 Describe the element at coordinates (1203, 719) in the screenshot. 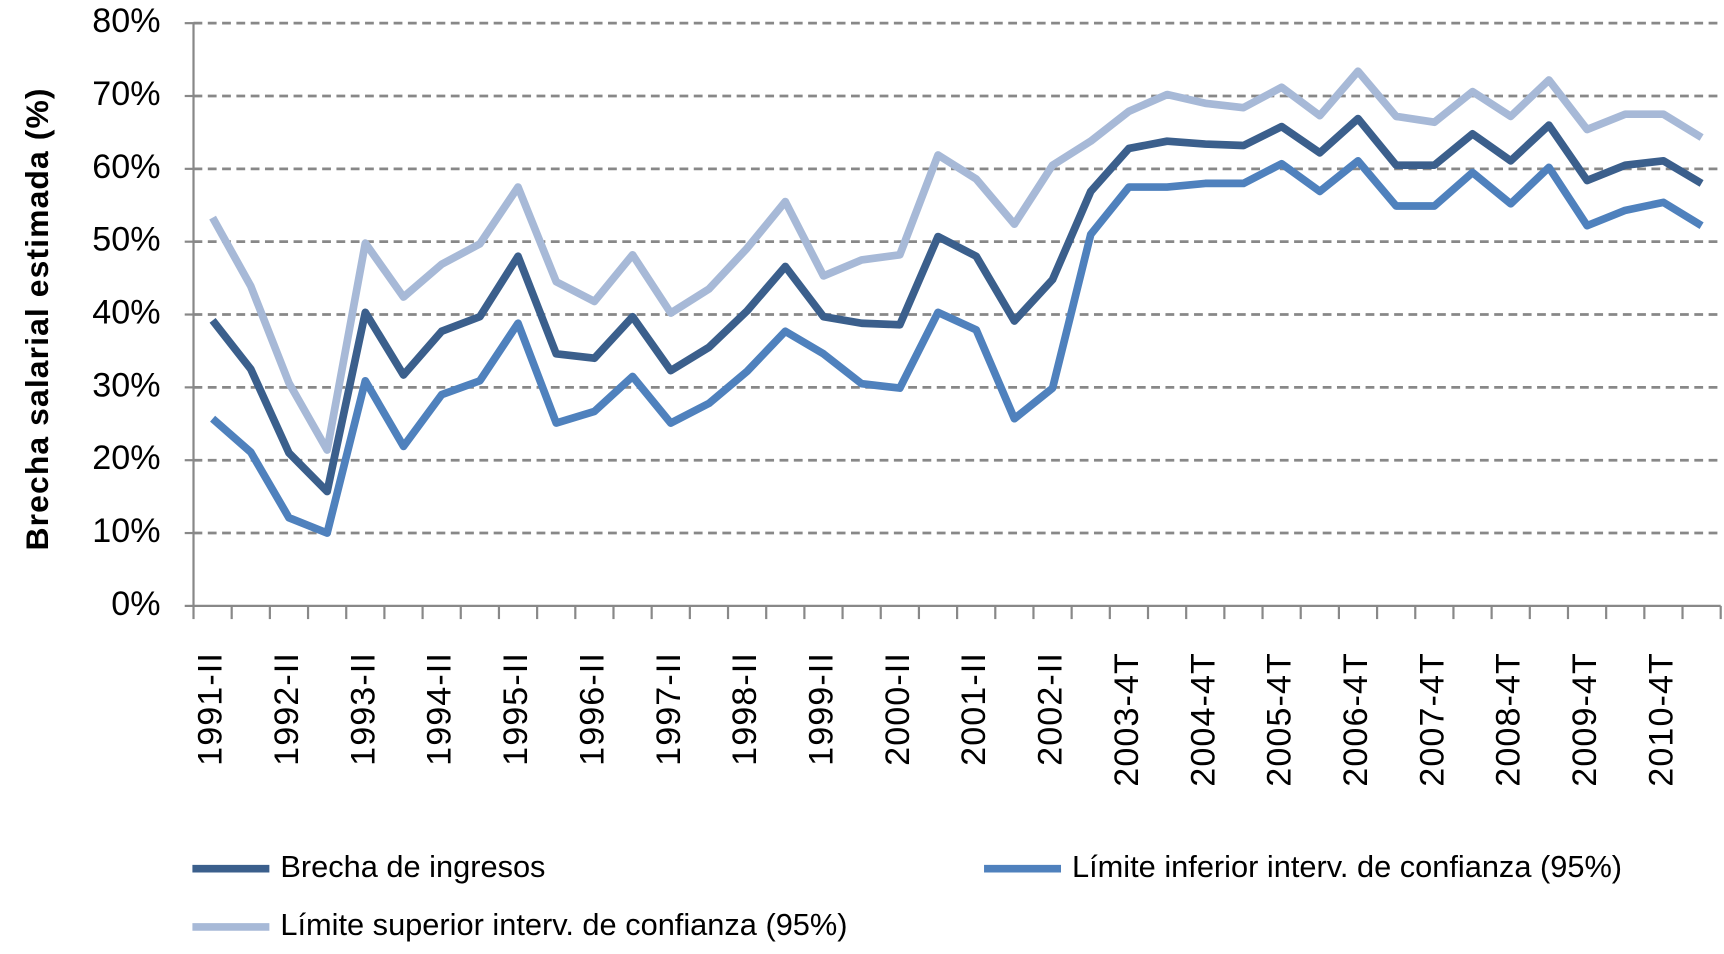

I see `x-tick-label: 2004-4T` at that location.